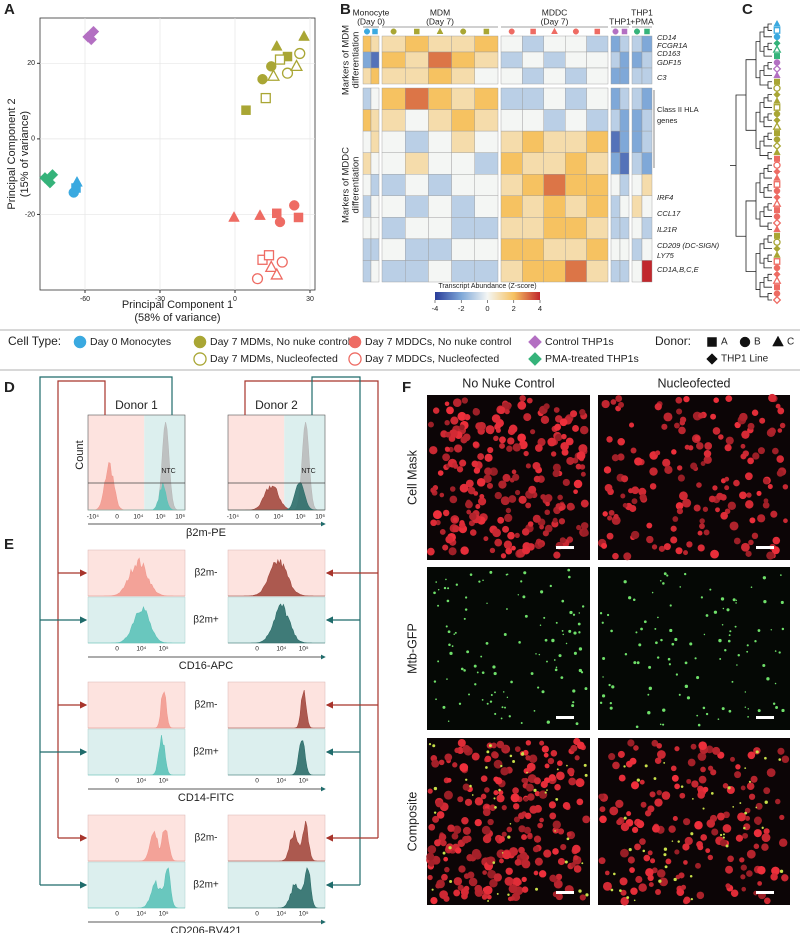 The width and height of the screenshot is (800, 933). Describe the element at coordinates (750, 236) in the screenshot. I see `dendrogram-branch` at that location.